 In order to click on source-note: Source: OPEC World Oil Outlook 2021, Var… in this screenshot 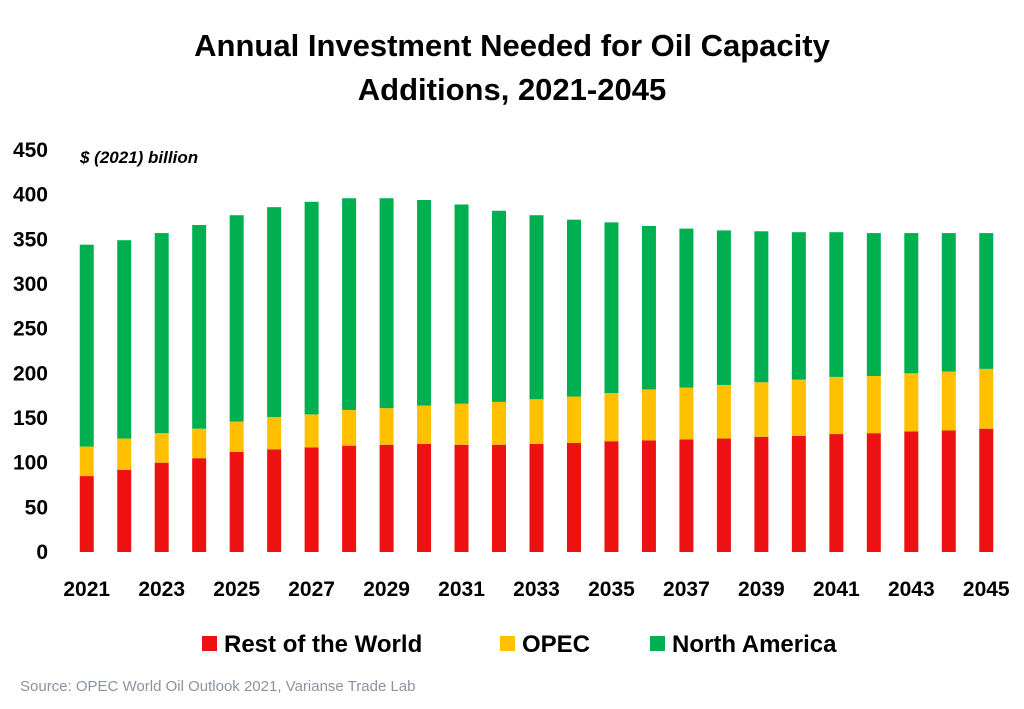, I will do `click(218, 686)`.